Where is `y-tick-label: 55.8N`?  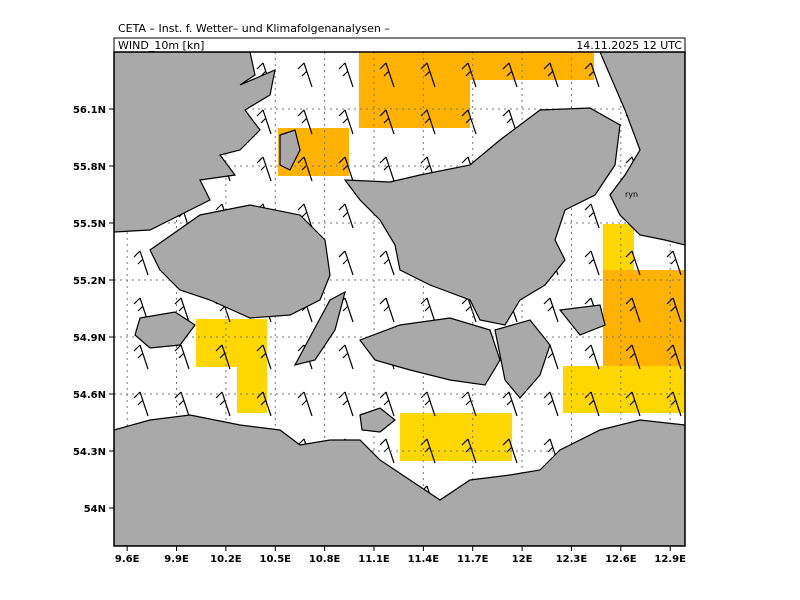
y-tick-label: 55.8N is located at coordinates (89, 167).